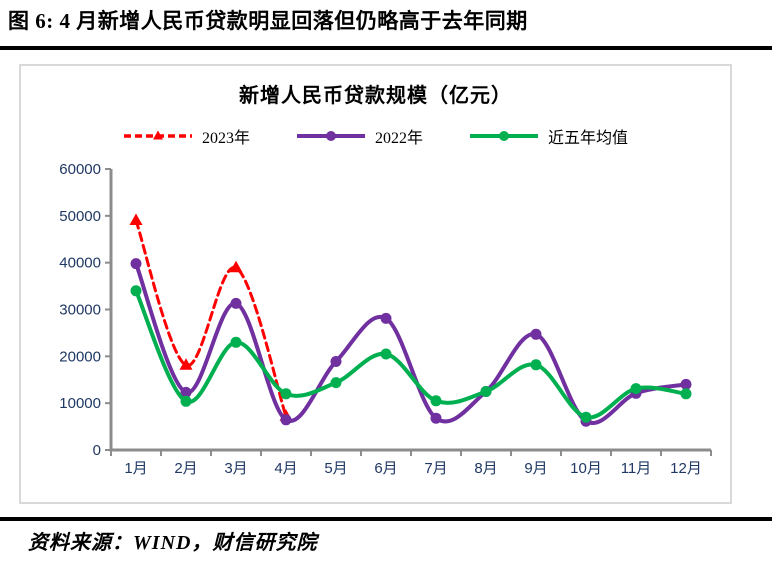 The image size is (772, 575). I want to click on source-note: 资料来源：WIND，财信研究院, so click(173, 543).